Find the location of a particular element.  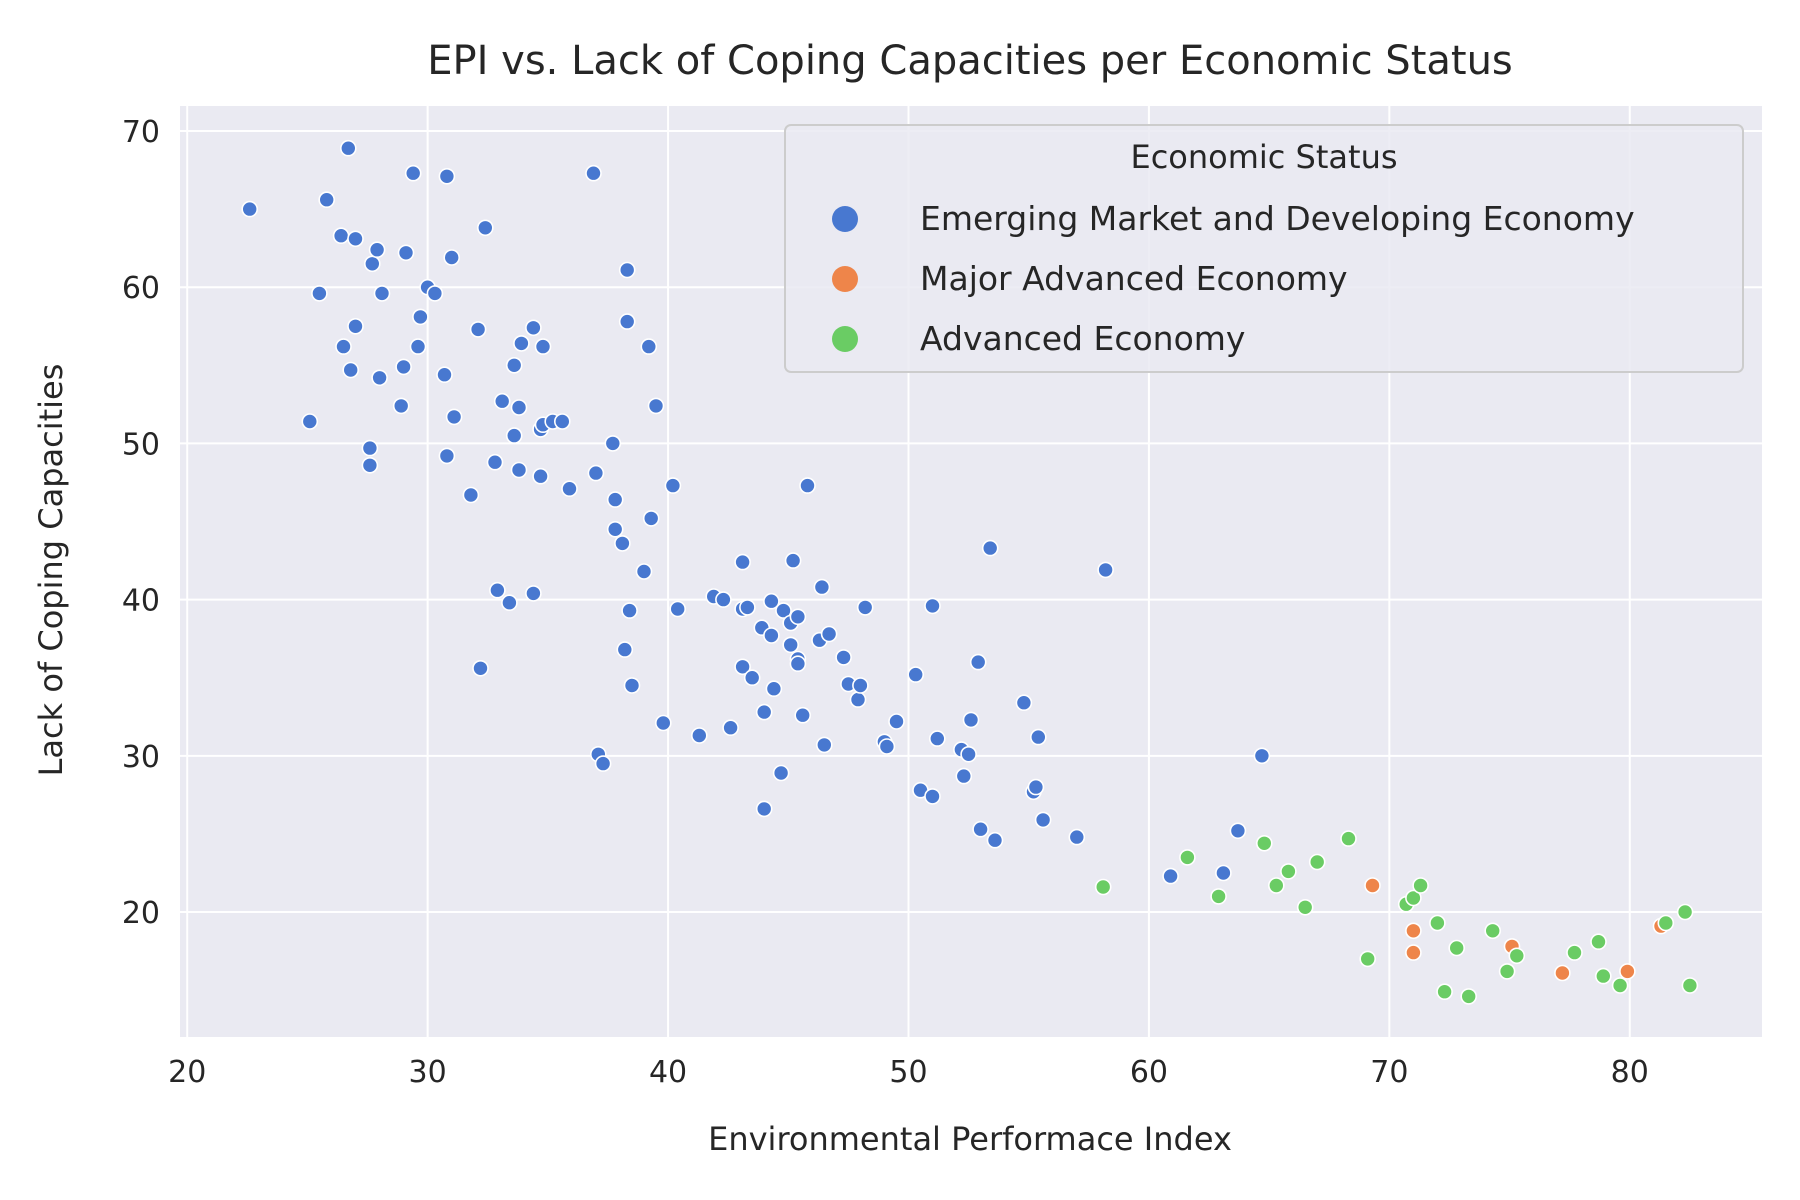

legend-label-major-advanced: Major Advanced Economy is located at coordinates (1134, 278).